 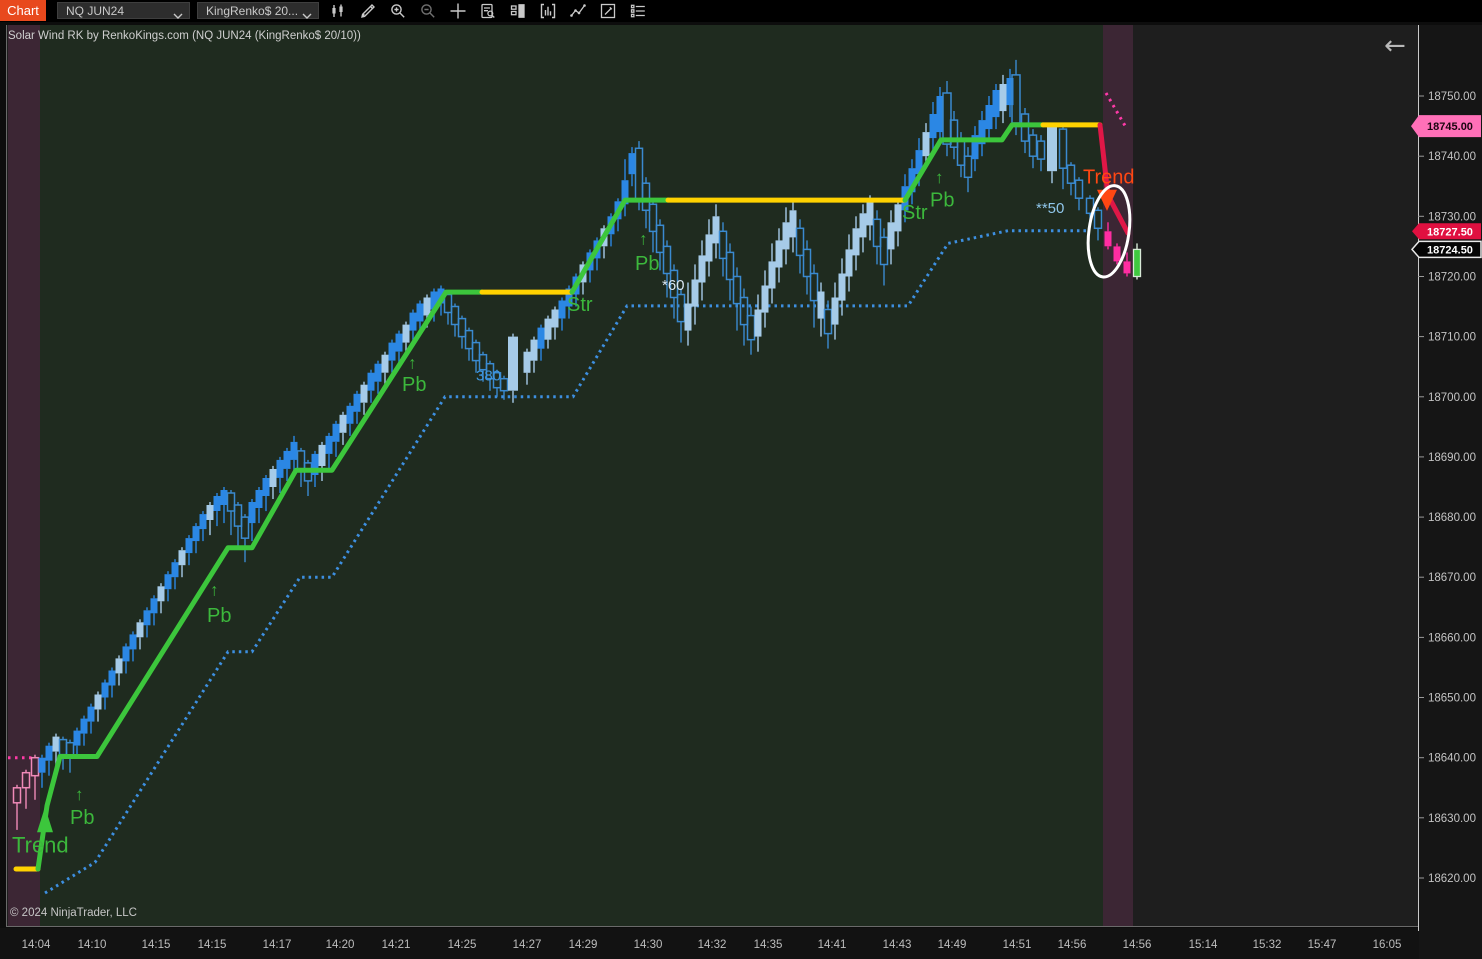 What do you see at coordinates (518, 11) in the screenshot?
I see `chart-trader-icon` at bounding box center [518, 11].